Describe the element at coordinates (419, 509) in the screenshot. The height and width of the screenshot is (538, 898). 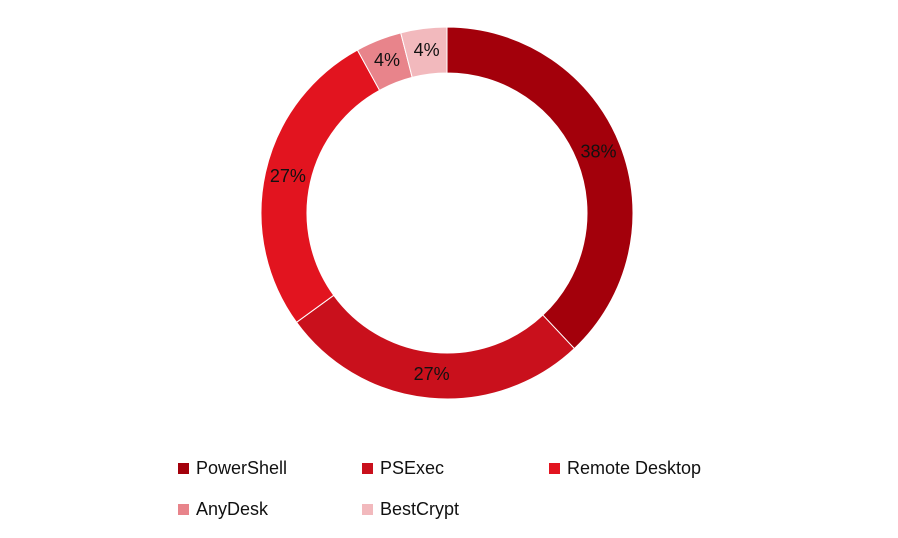
I see `legend-label: BestCrypt` at that location.